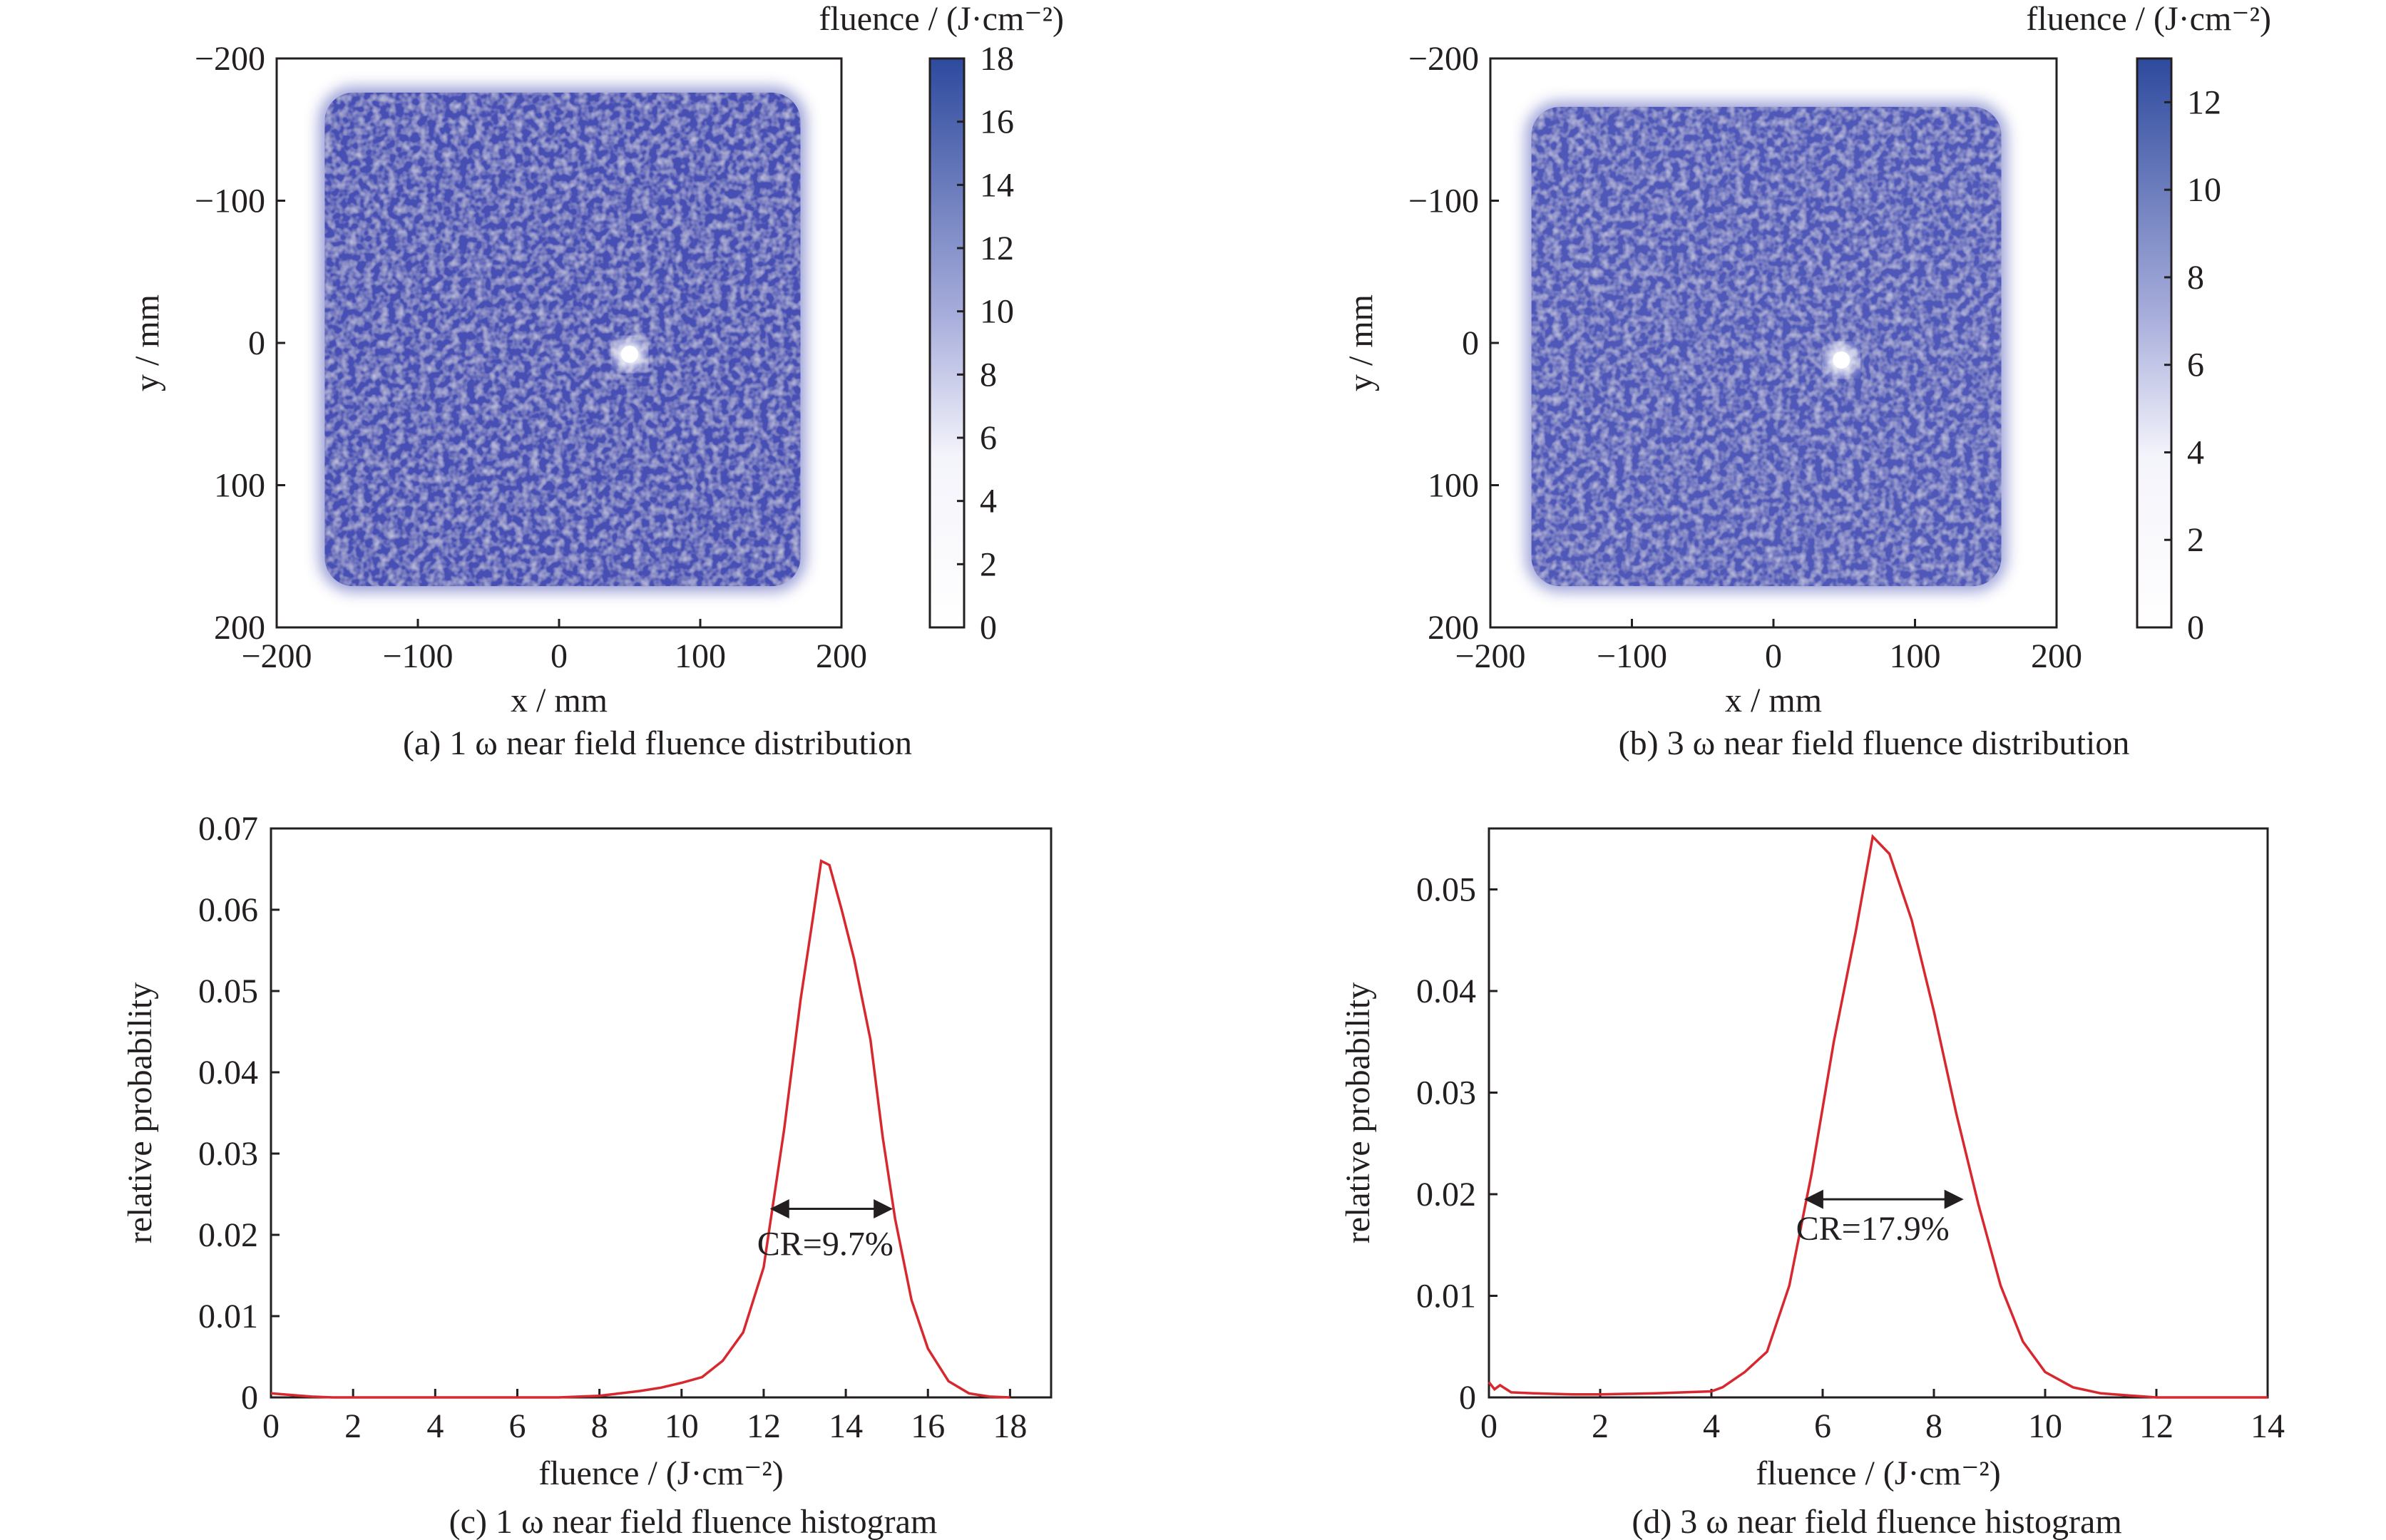 This screenshot has width=2386, height=1540. Describe the element at coordinates (1873, 1229) in the screenshot. I see `panel-d-cr-annotation: CR=17.9%` at that location.